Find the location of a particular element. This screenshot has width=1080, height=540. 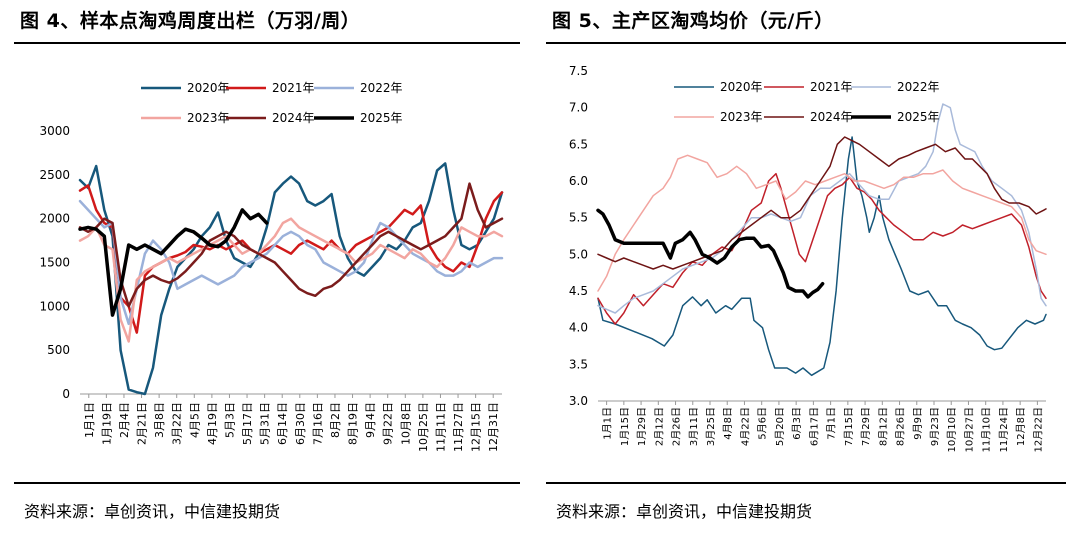

x-tick-label: 8月12日 is located at coordinates (883, 426).